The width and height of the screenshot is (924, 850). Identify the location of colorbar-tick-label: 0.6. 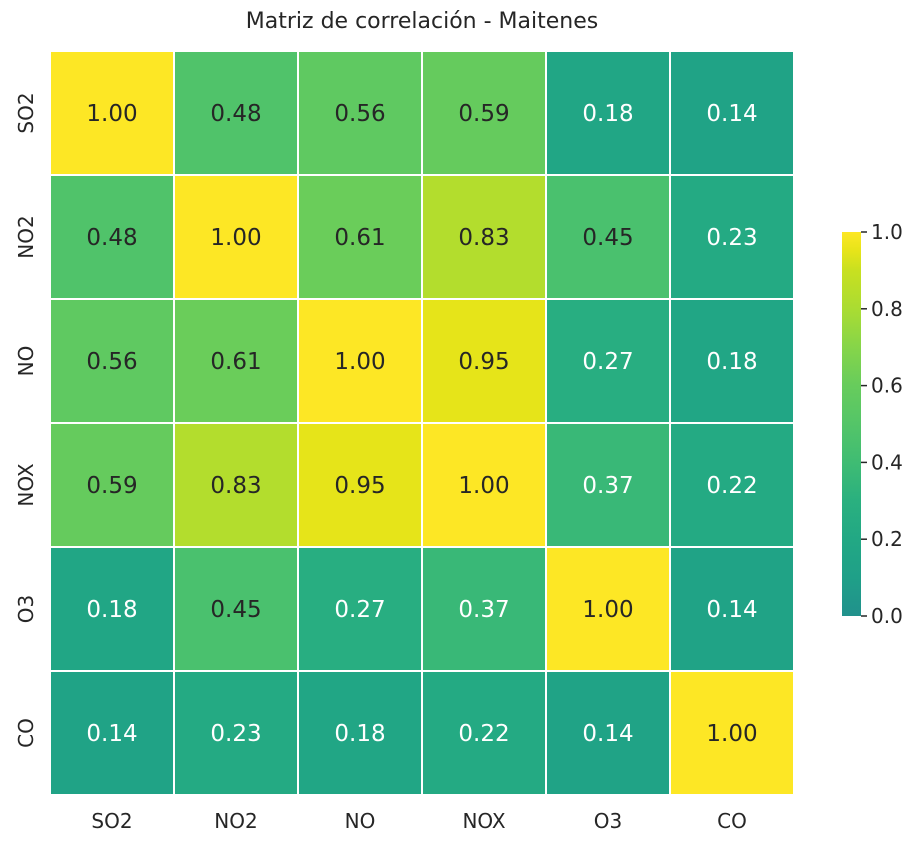
(887, 386).